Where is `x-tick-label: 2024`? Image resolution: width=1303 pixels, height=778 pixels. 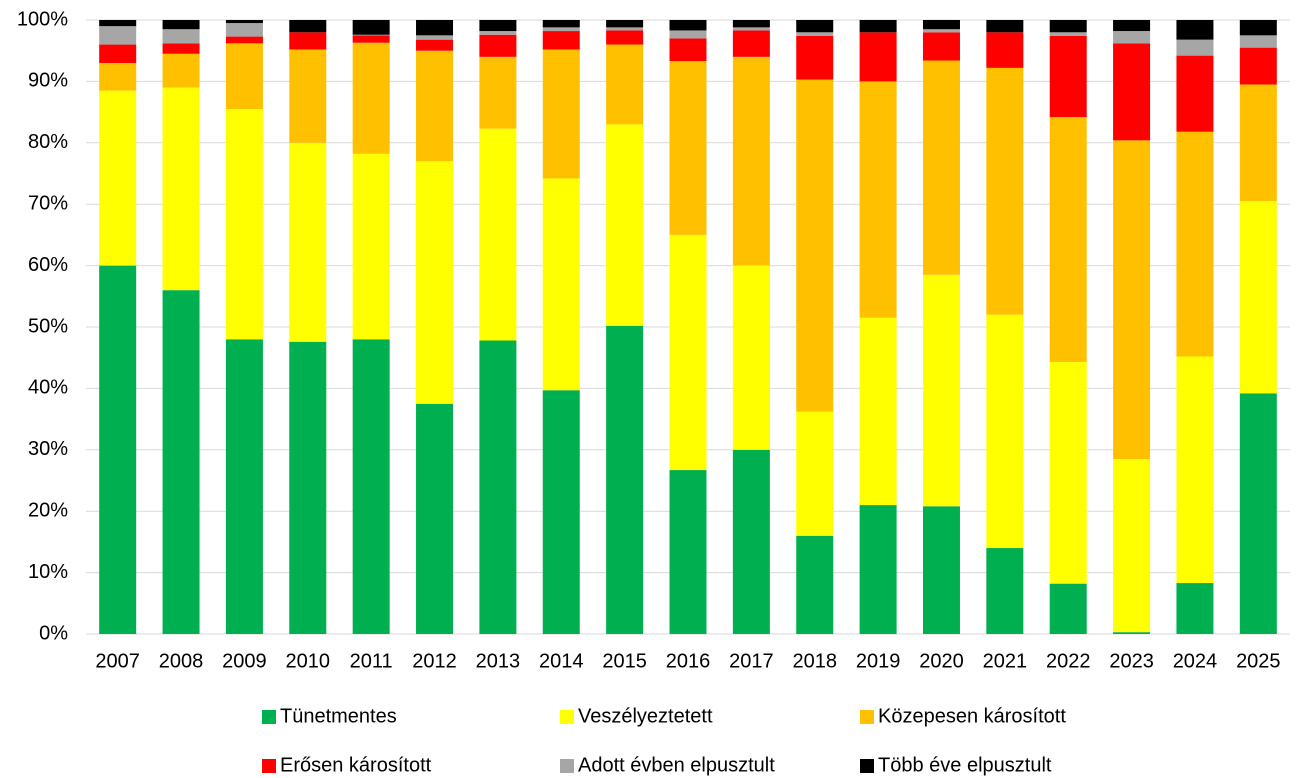 x-tick-label: 2024 is located at coordinates (1195, 661).